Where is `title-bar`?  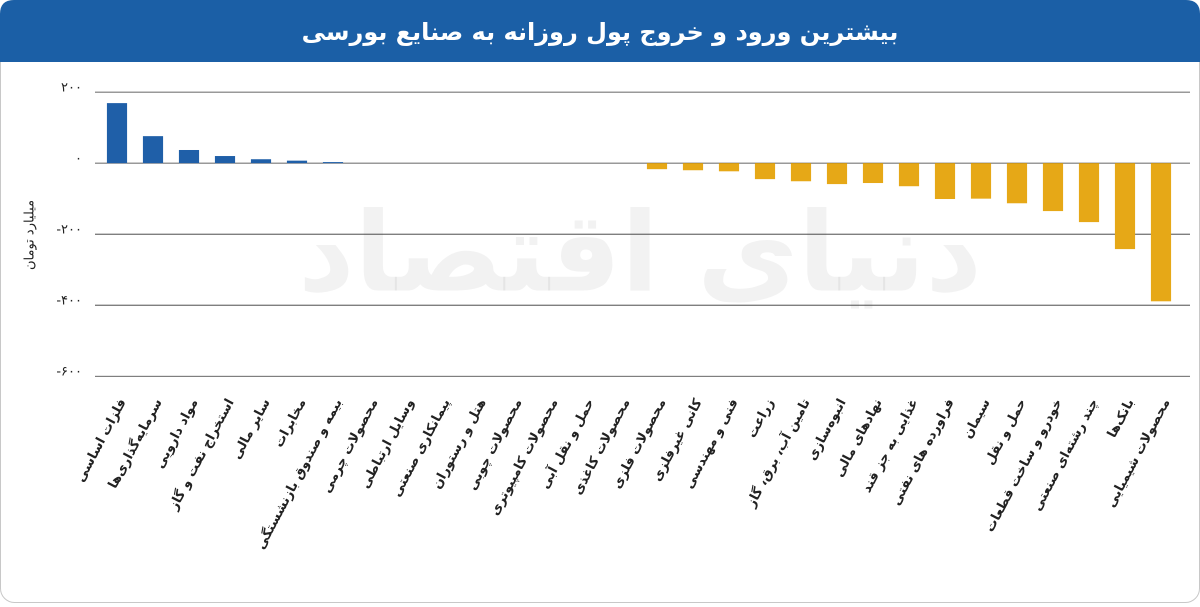
title-bar is located at coordinates (600, 31).